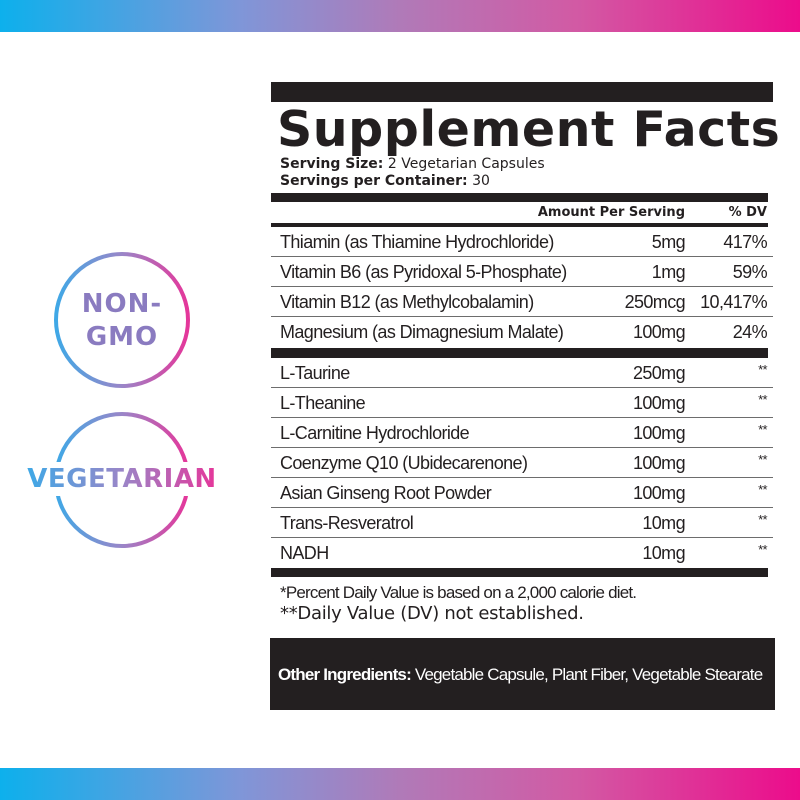  Describe the element at coordinates (750, 332) in the screenshot. I see `ingredient-dv: 24%` at that location.